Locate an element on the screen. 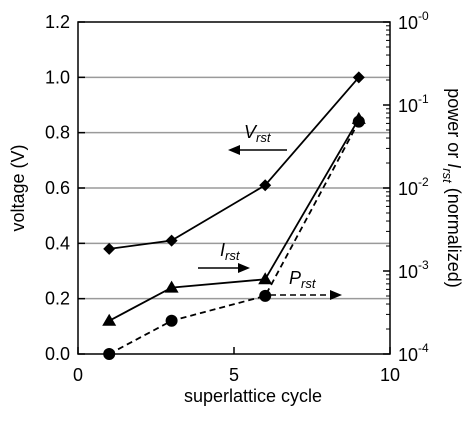 The height and width of the screenshot is (422, 473). y2-axis-label-suffix: (normalized) is located at coordinates (454, 235).